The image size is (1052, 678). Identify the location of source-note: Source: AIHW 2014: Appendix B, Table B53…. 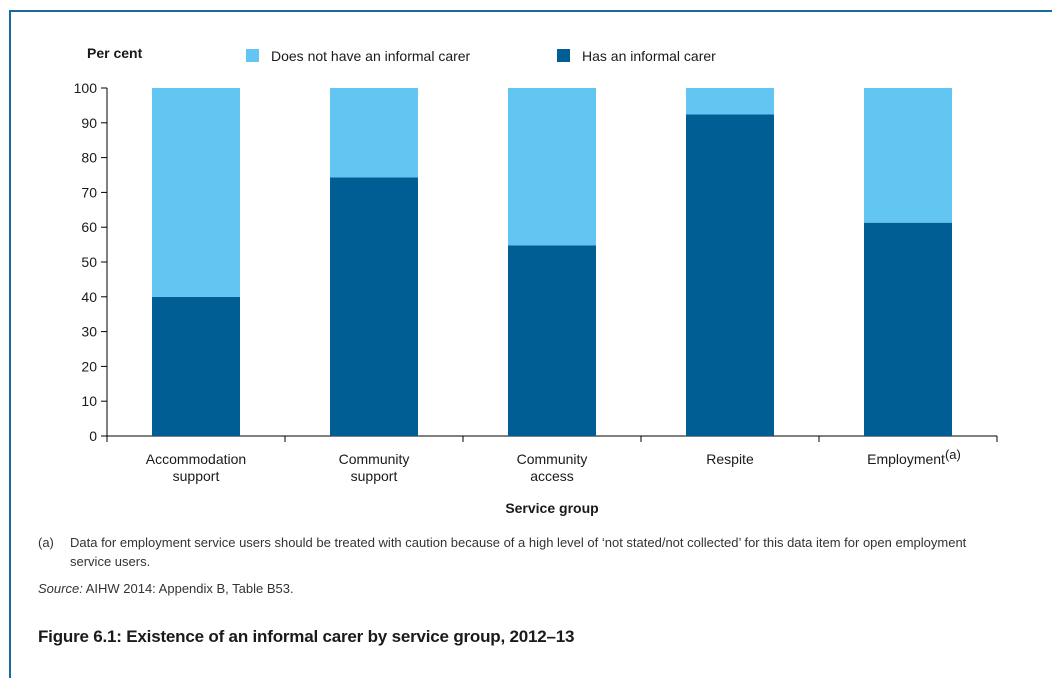
(166, 588).